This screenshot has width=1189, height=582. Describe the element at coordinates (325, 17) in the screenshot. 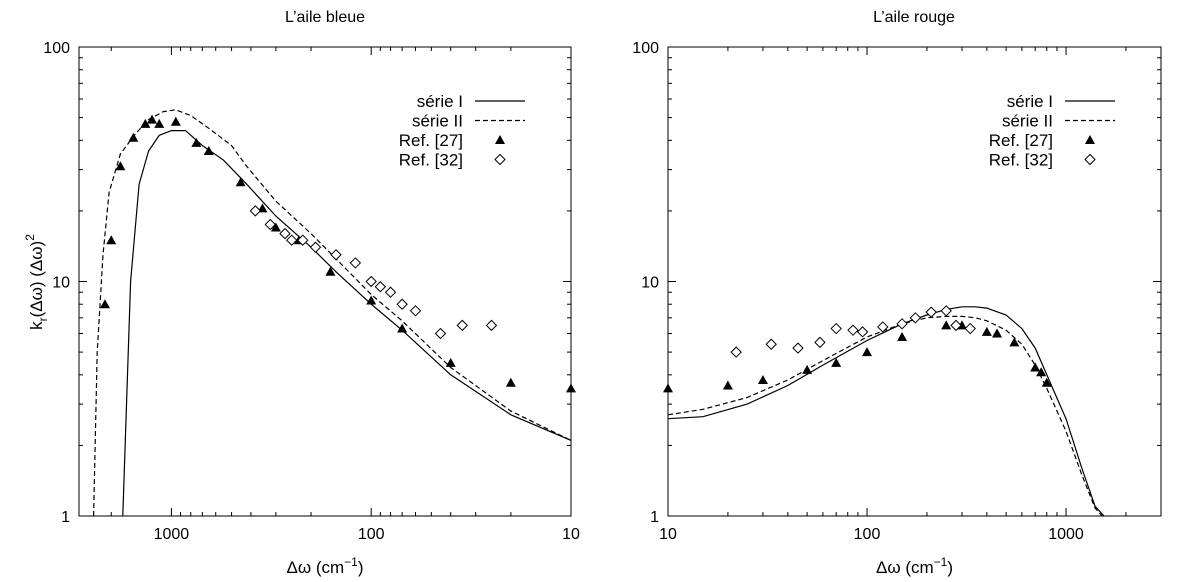

I see `chart-title: L’aile bleue` at that location.